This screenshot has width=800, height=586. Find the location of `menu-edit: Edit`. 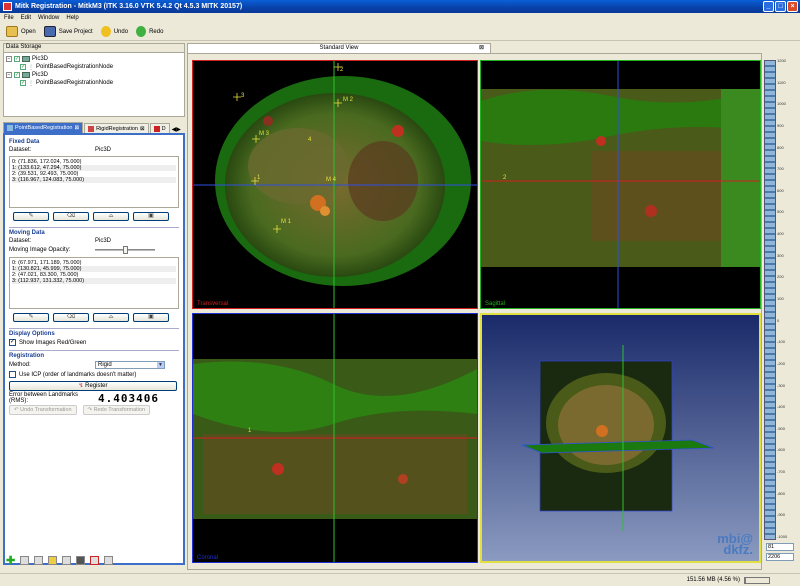

menu-edit: Edit is located at coordinates (26, 18).